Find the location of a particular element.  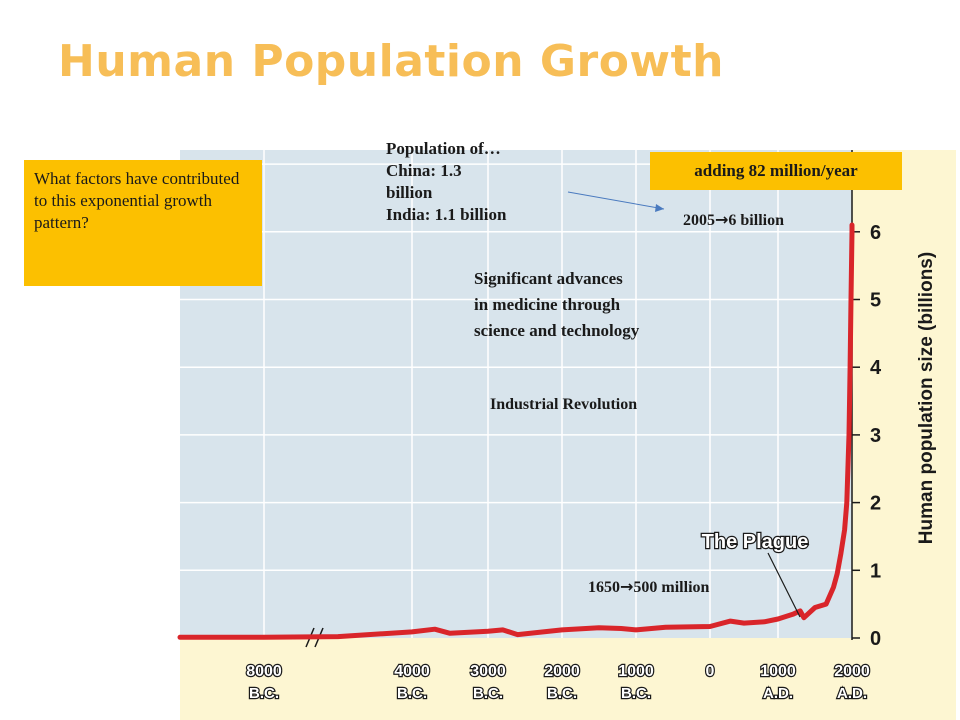

callout-line: Significant advances is located at coordinates (548, 278).